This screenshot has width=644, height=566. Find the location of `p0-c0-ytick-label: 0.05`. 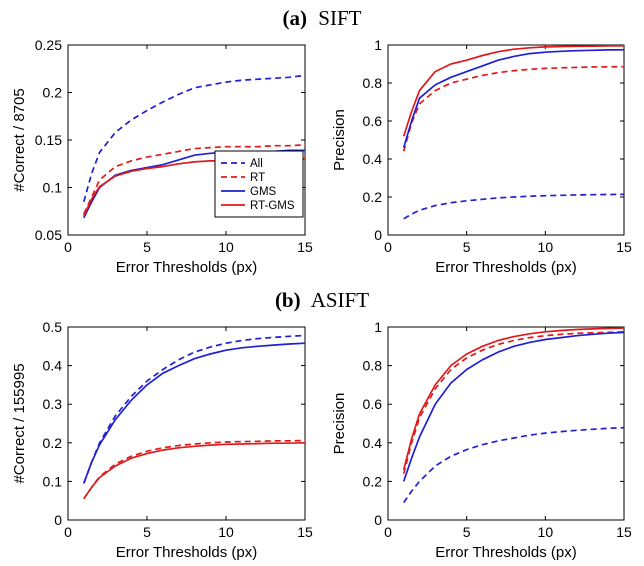

p0-c0-ytick-label: 0.05 is located at coordinates (48, 235).